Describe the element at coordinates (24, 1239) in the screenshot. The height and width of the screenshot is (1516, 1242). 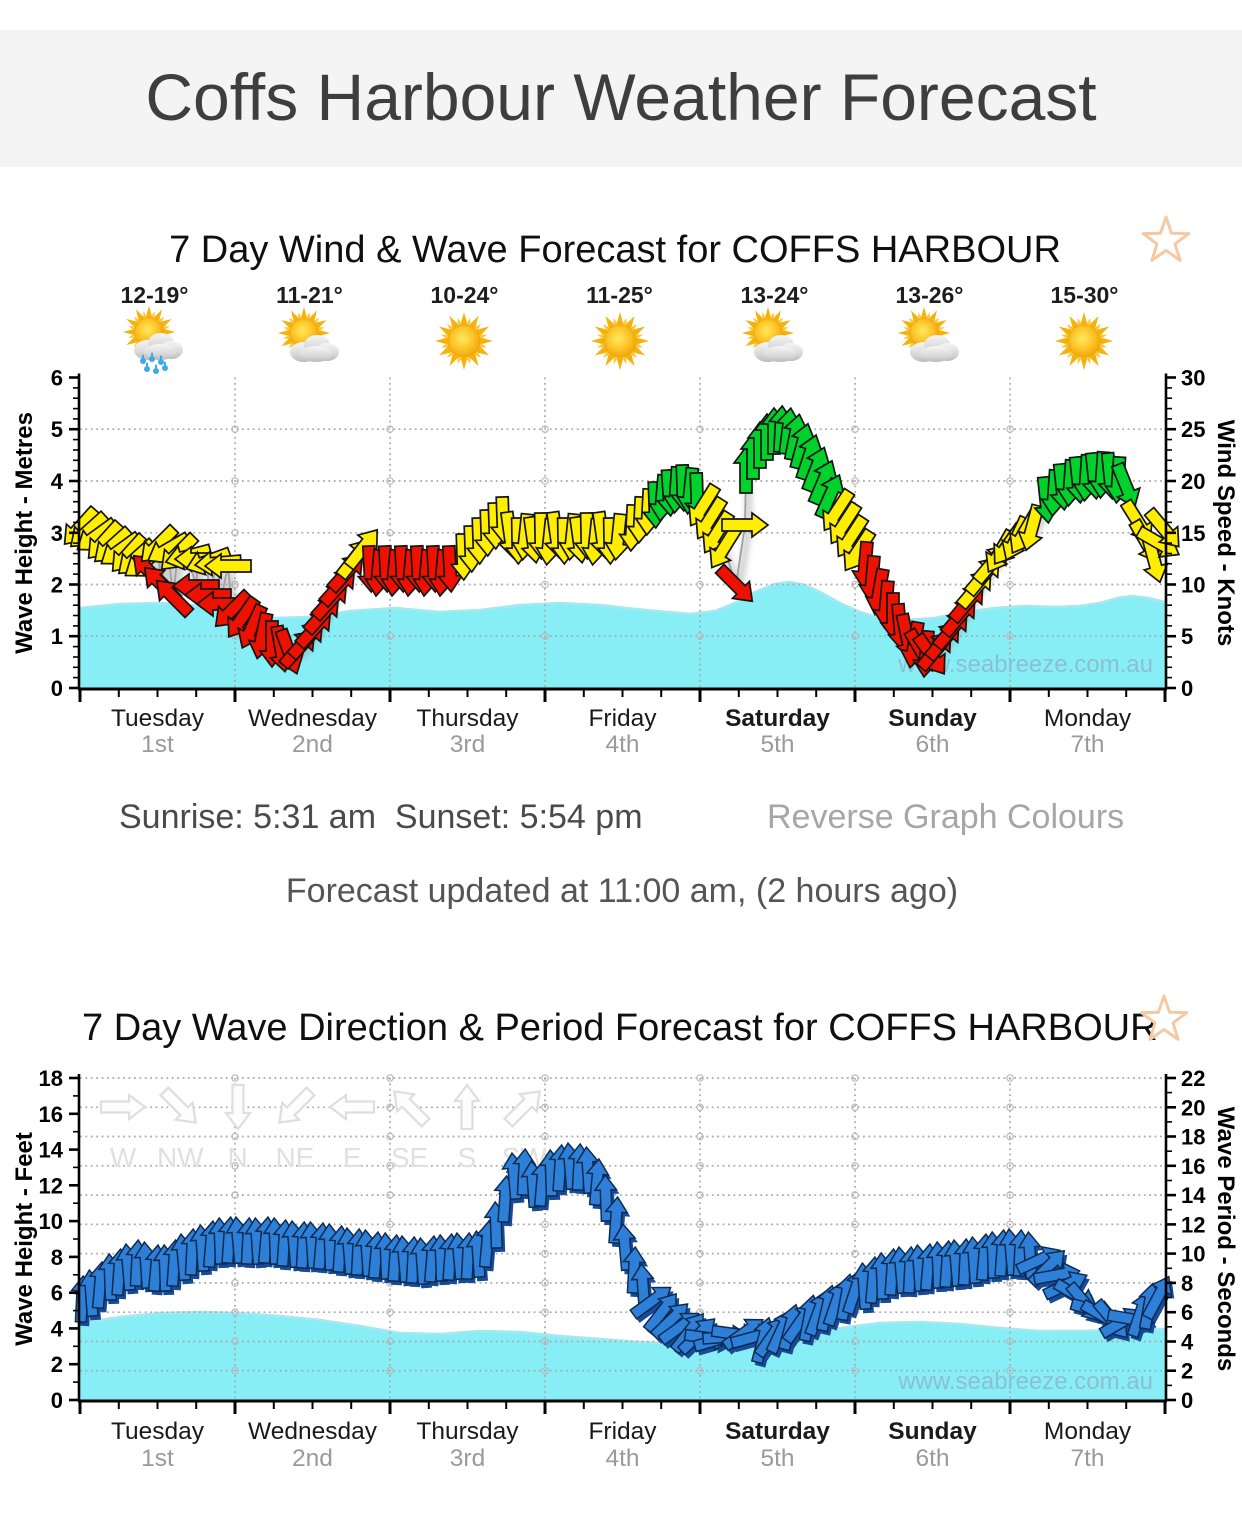
I see `svg-text: Wave Height - Feet` at that location.